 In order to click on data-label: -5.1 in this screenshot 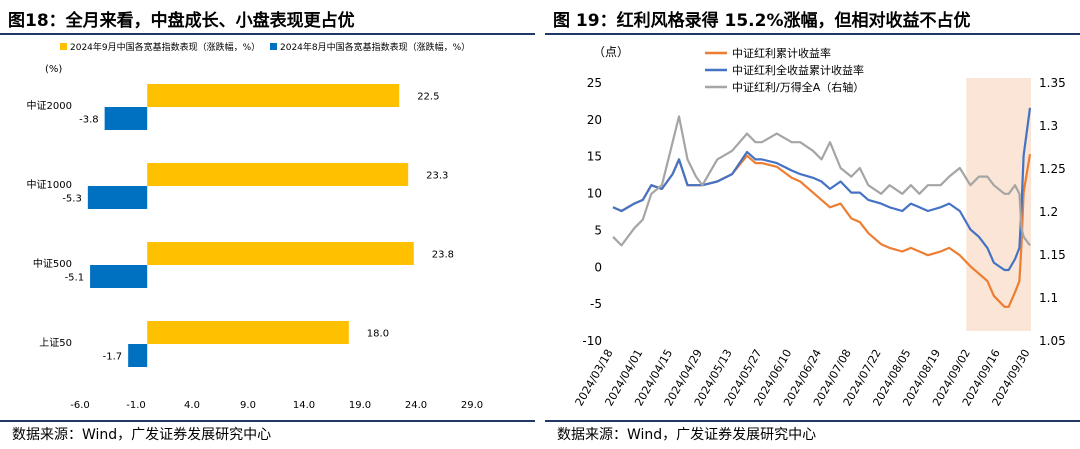, I will do `click(75, 278)`.